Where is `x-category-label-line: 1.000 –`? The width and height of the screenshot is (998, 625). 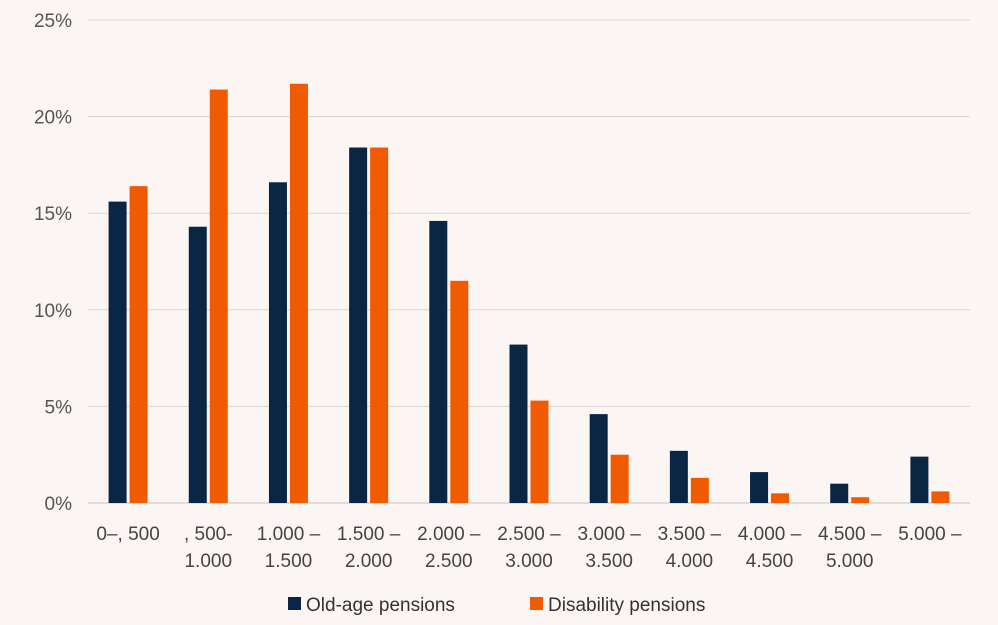
x-category-label-line: 1.000 – is located at coordinates (289, 534).